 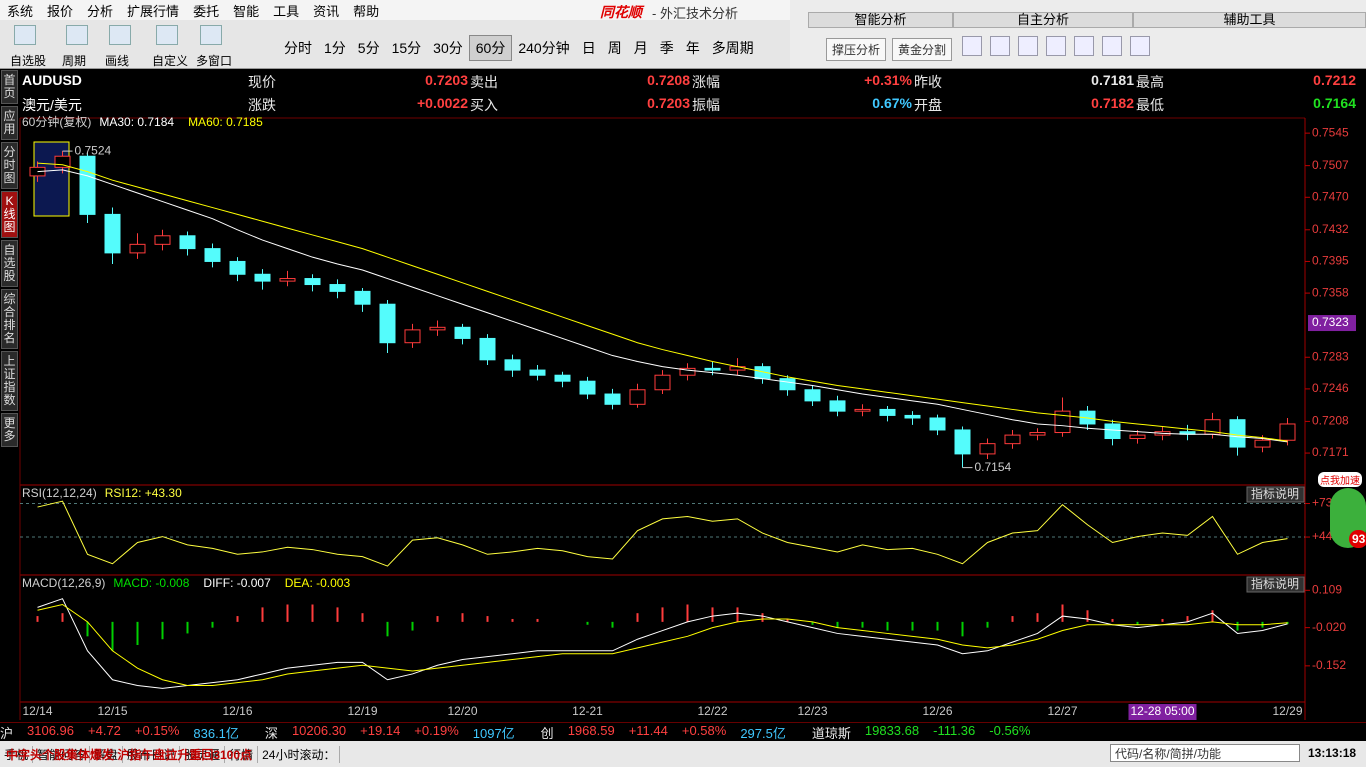 What do you see at coordinates (666, 48) in the screenshot?
I see `period-button: 季` at bounding box center [666, 48].